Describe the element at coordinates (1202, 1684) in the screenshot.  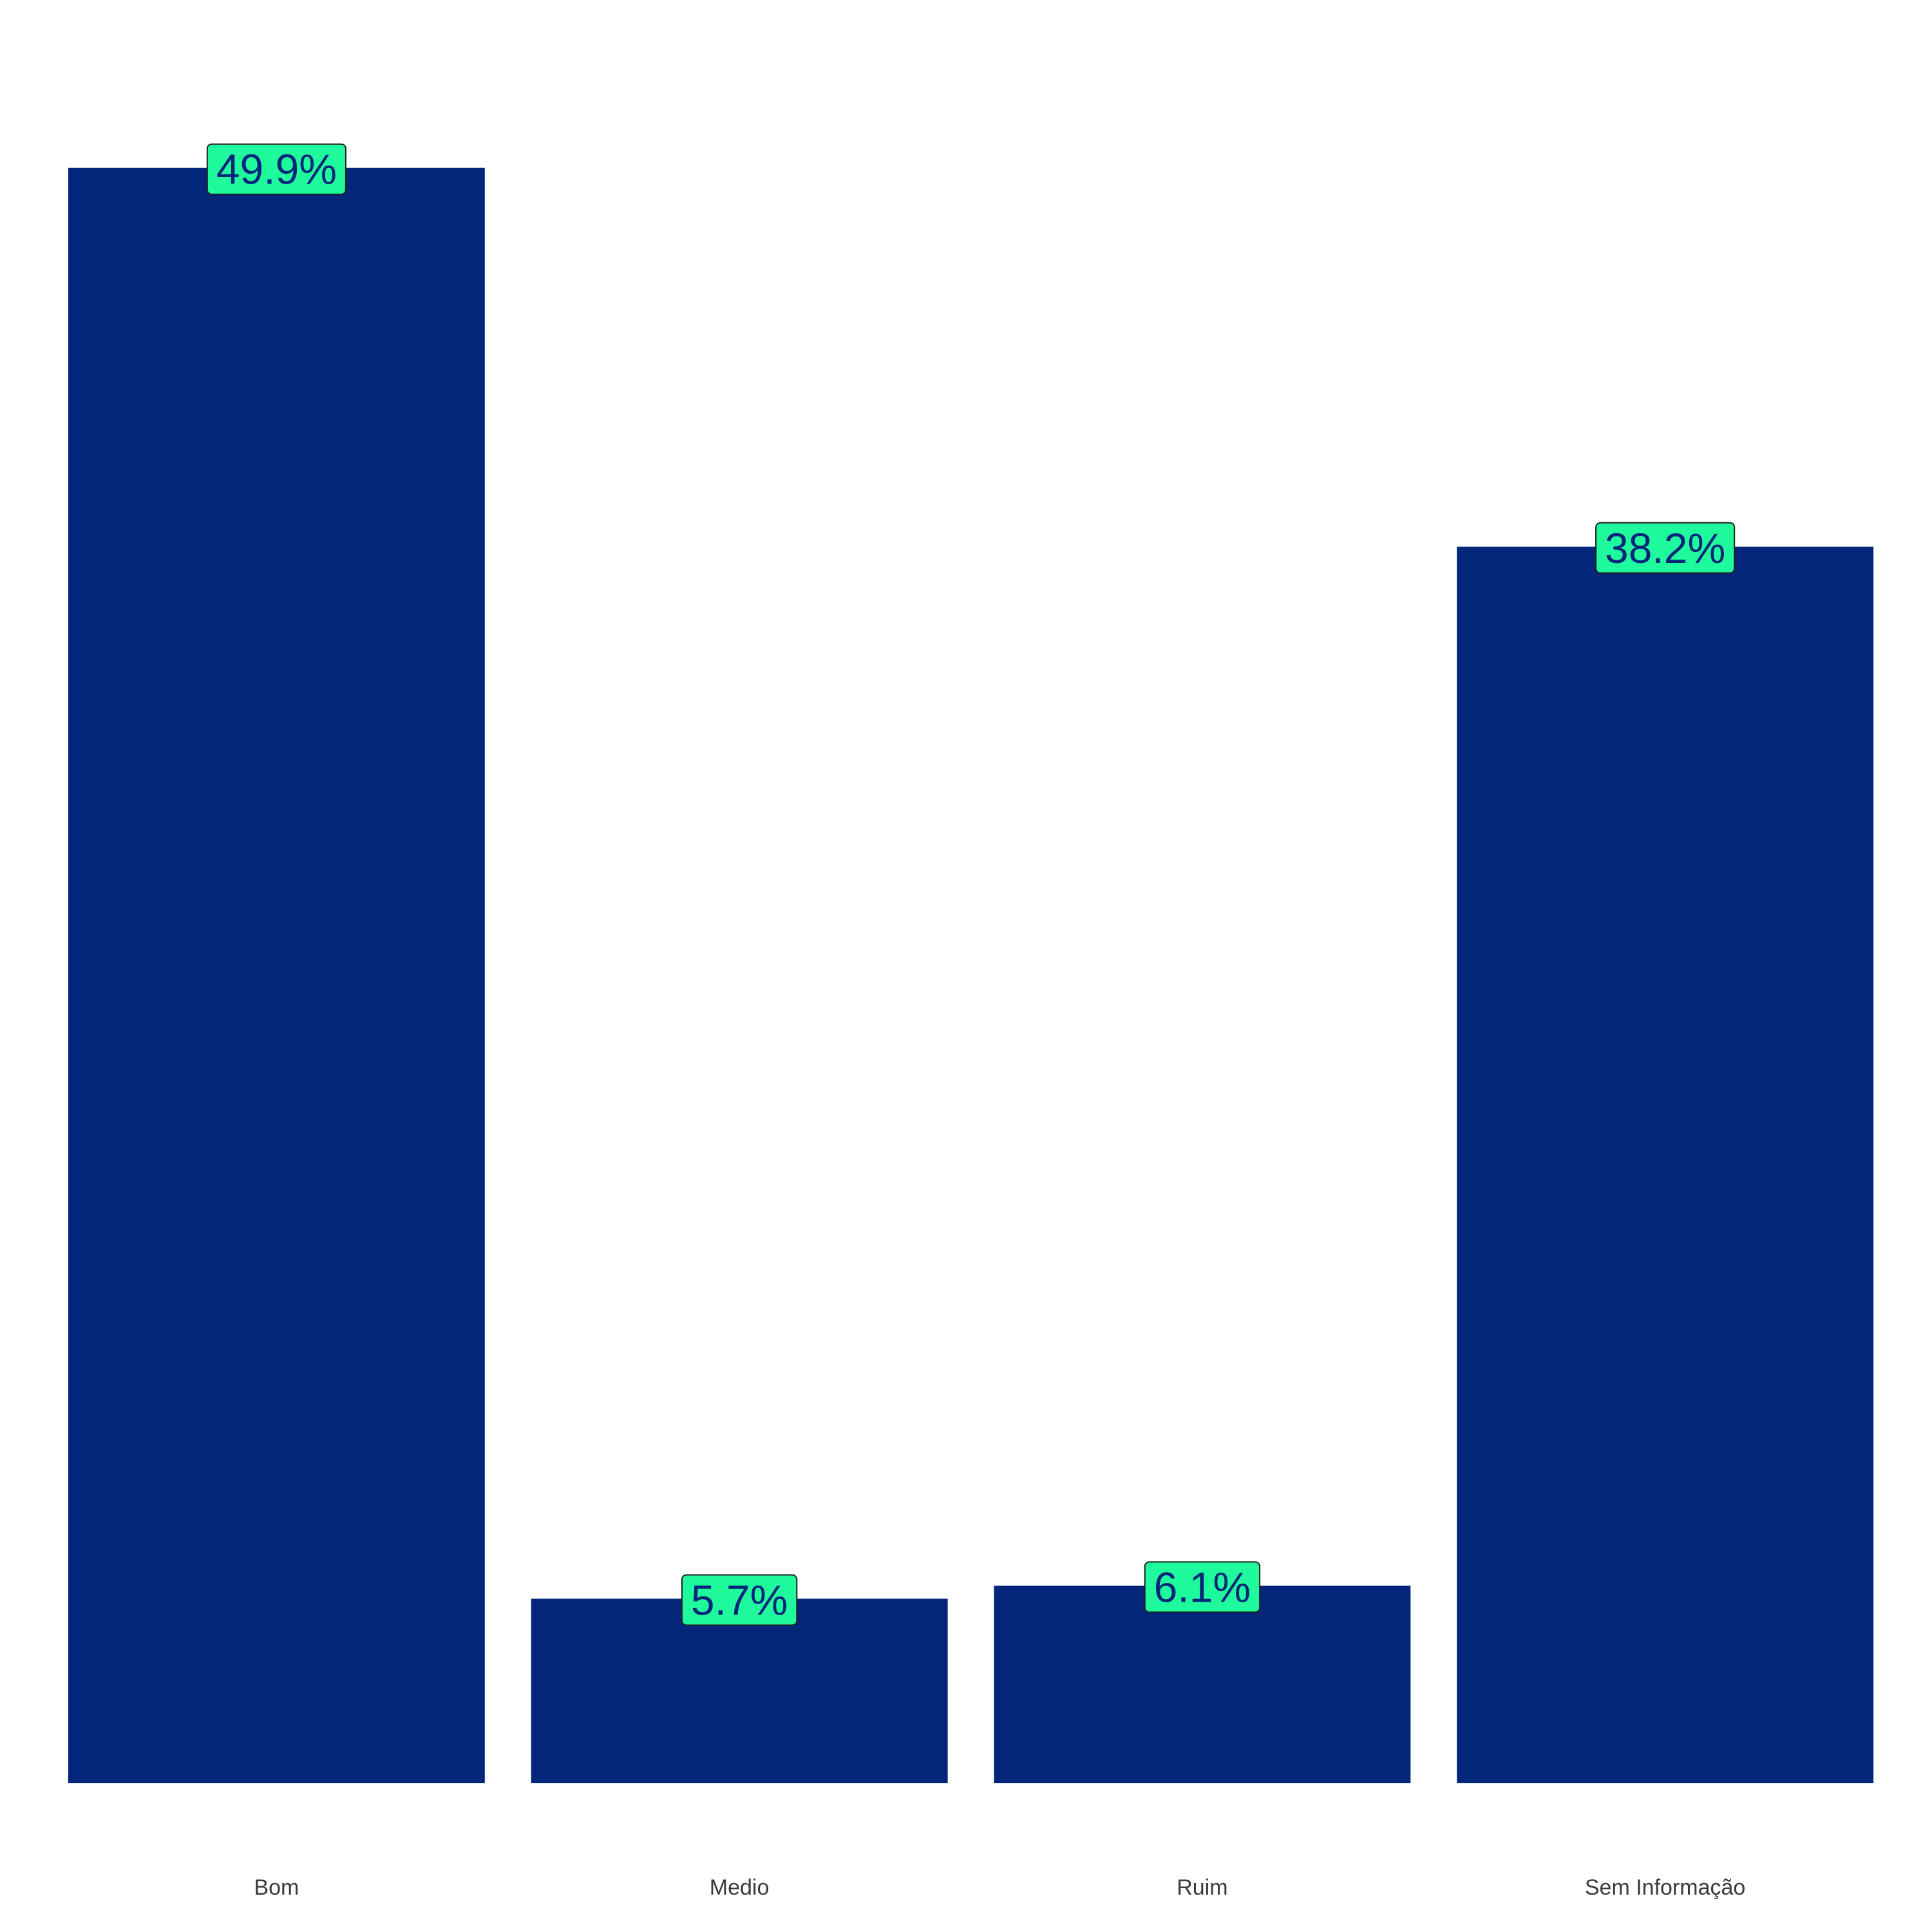
I see `bar-ruim` at that location.